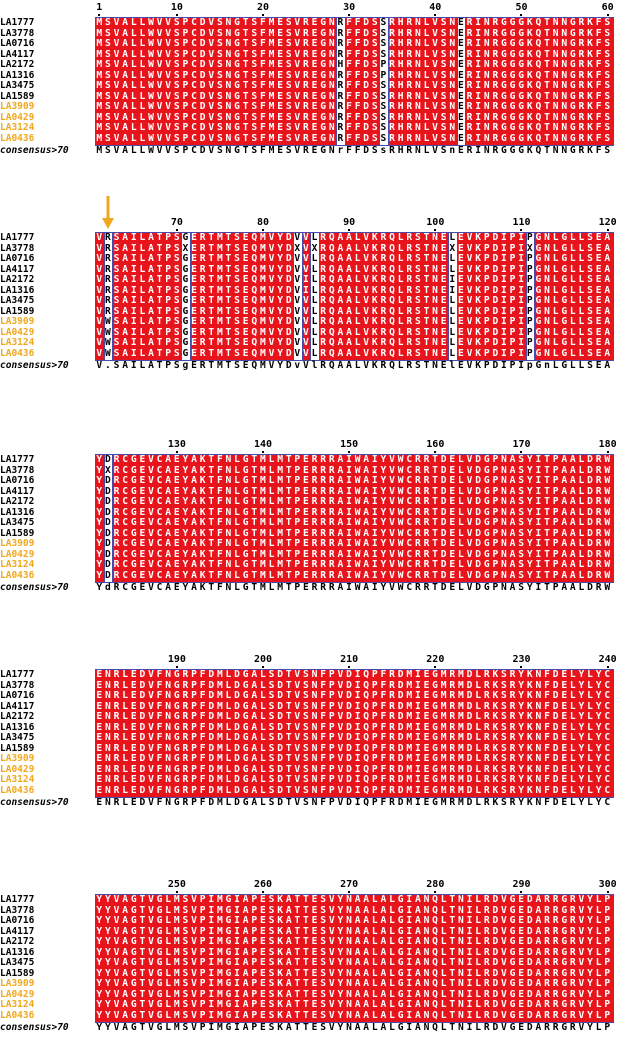 This screenshot has width=617, height=1052. What do you see at coordinates (17, 706) in the screenshot?
I see `sequence-label: LA4117` at bounding box center [17, 706].